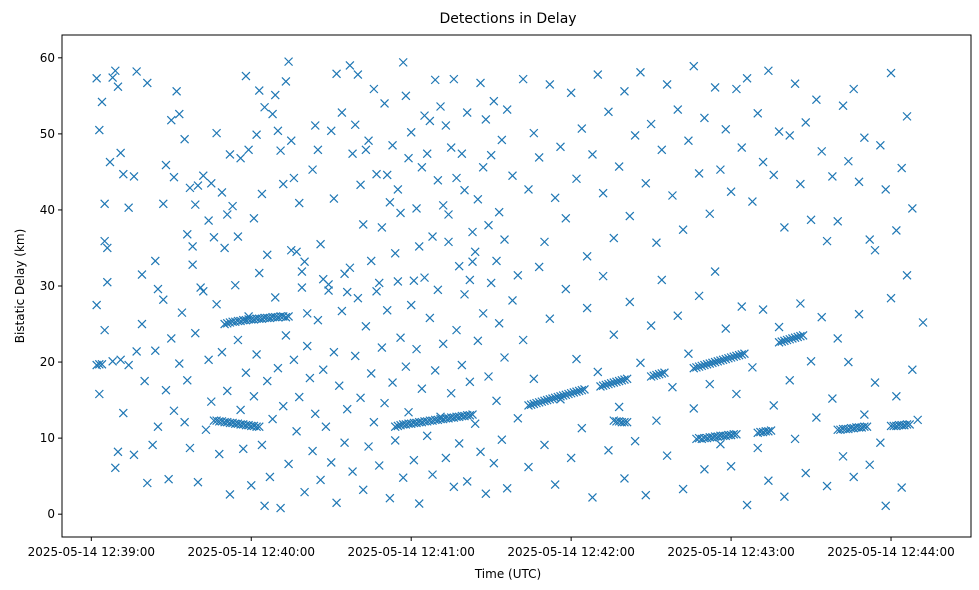 The image size is (979, 590). Describe the element at coordinates (570, 552) in the screenshot. I see `x-tick-label: 2025-05-14 12:42:00` at that location.